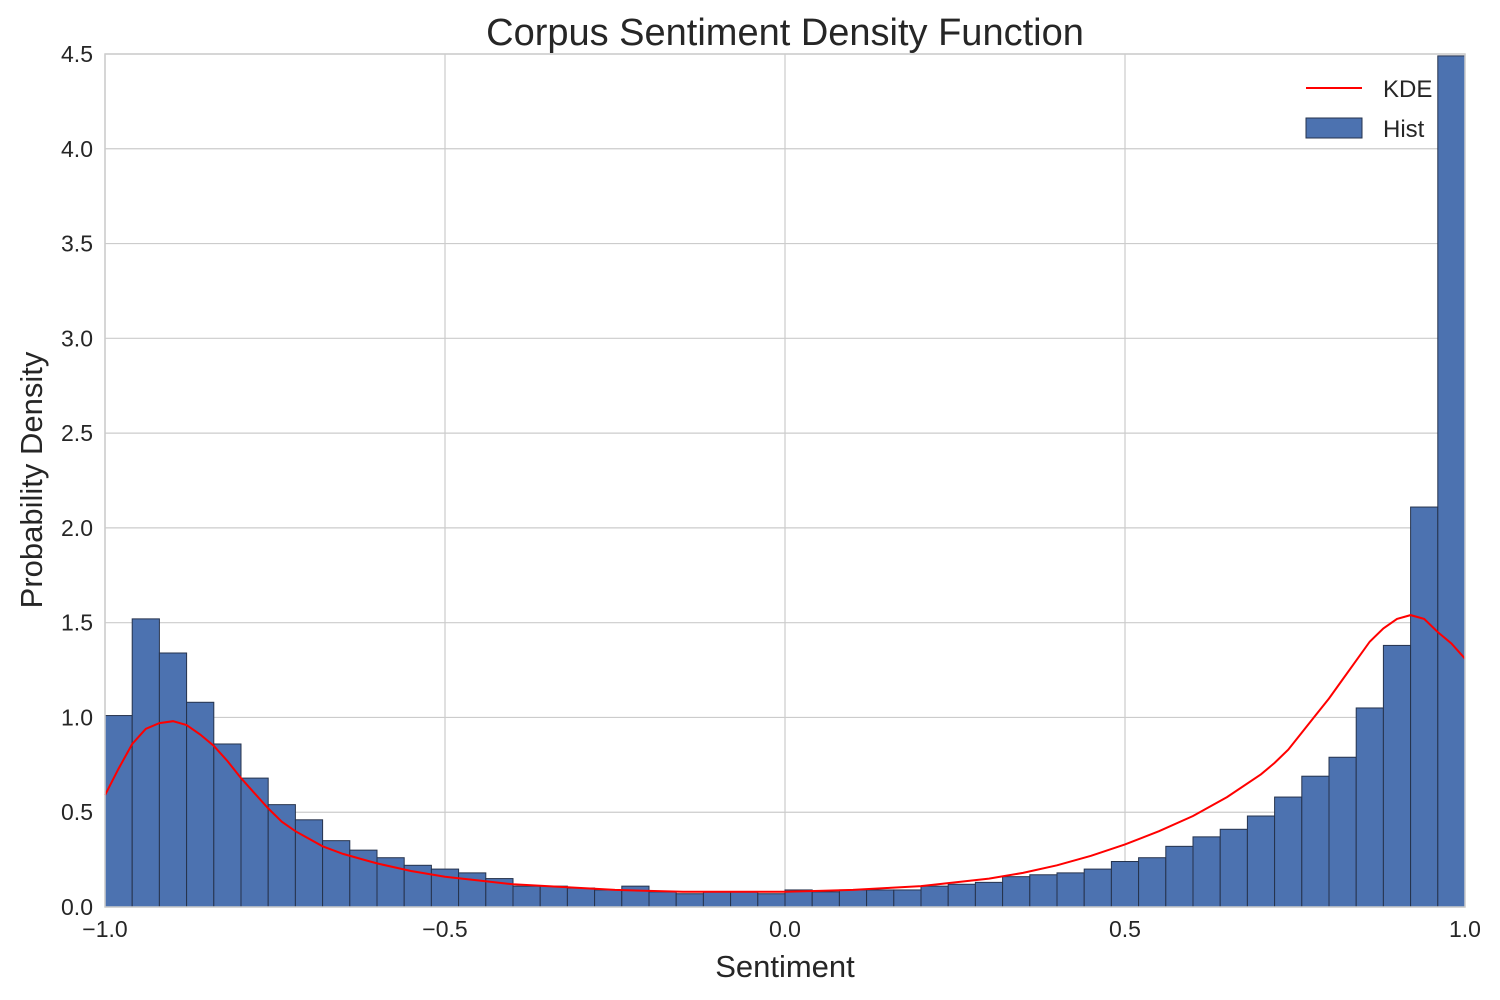 Image resolution: width=1500 pixels, height=1000 pixels. Describe the element at coordinates (1334, 128) in the screenshot. I see `legend-hist-swatch` at that location.